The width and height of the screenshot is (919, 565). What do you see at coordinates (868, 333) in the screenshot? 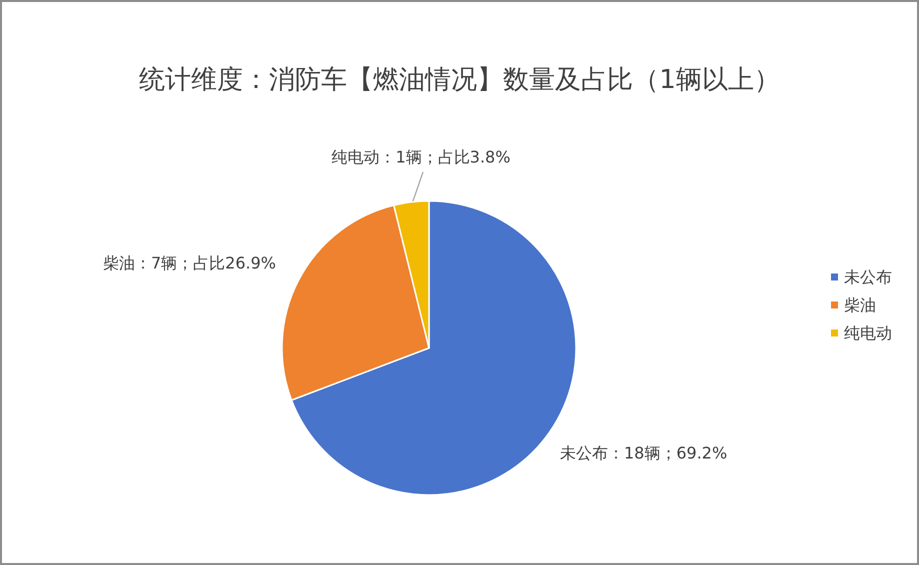
I see `legend-label: 纯电动` at bounding box center [868, 333].